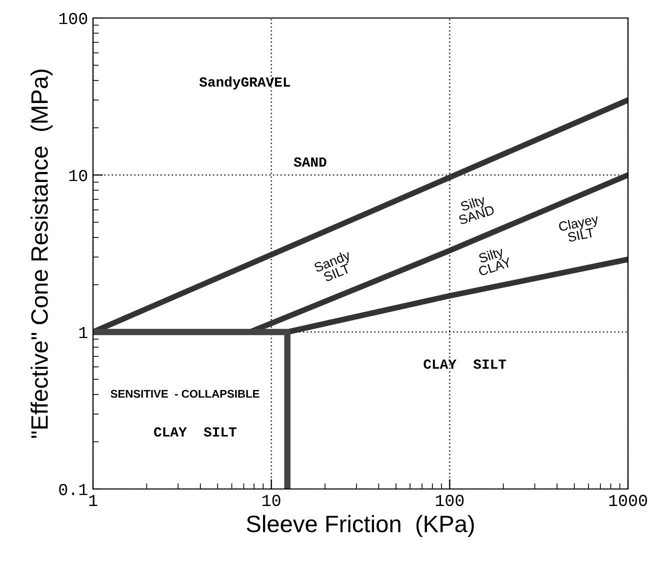 Image resolution: width=650 pixels, height=562 pixels. I want to click on annotation: SENSITIVE - COLLAPSIBLE, so click(185, 394).